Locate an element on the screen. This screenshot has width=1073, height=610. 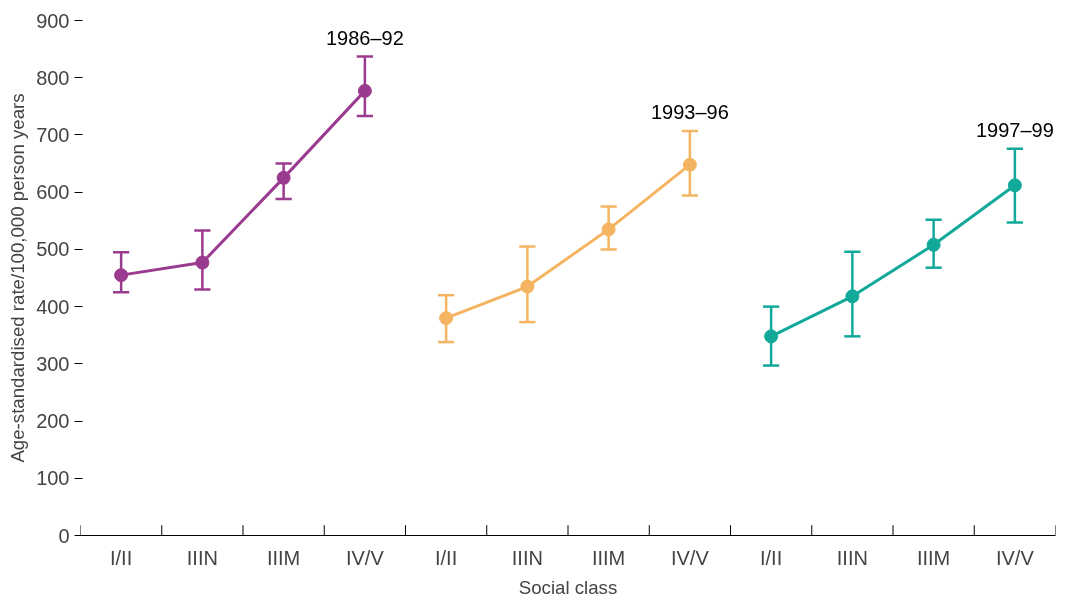
text: 1993–96 is located at coordinates (689, 111).